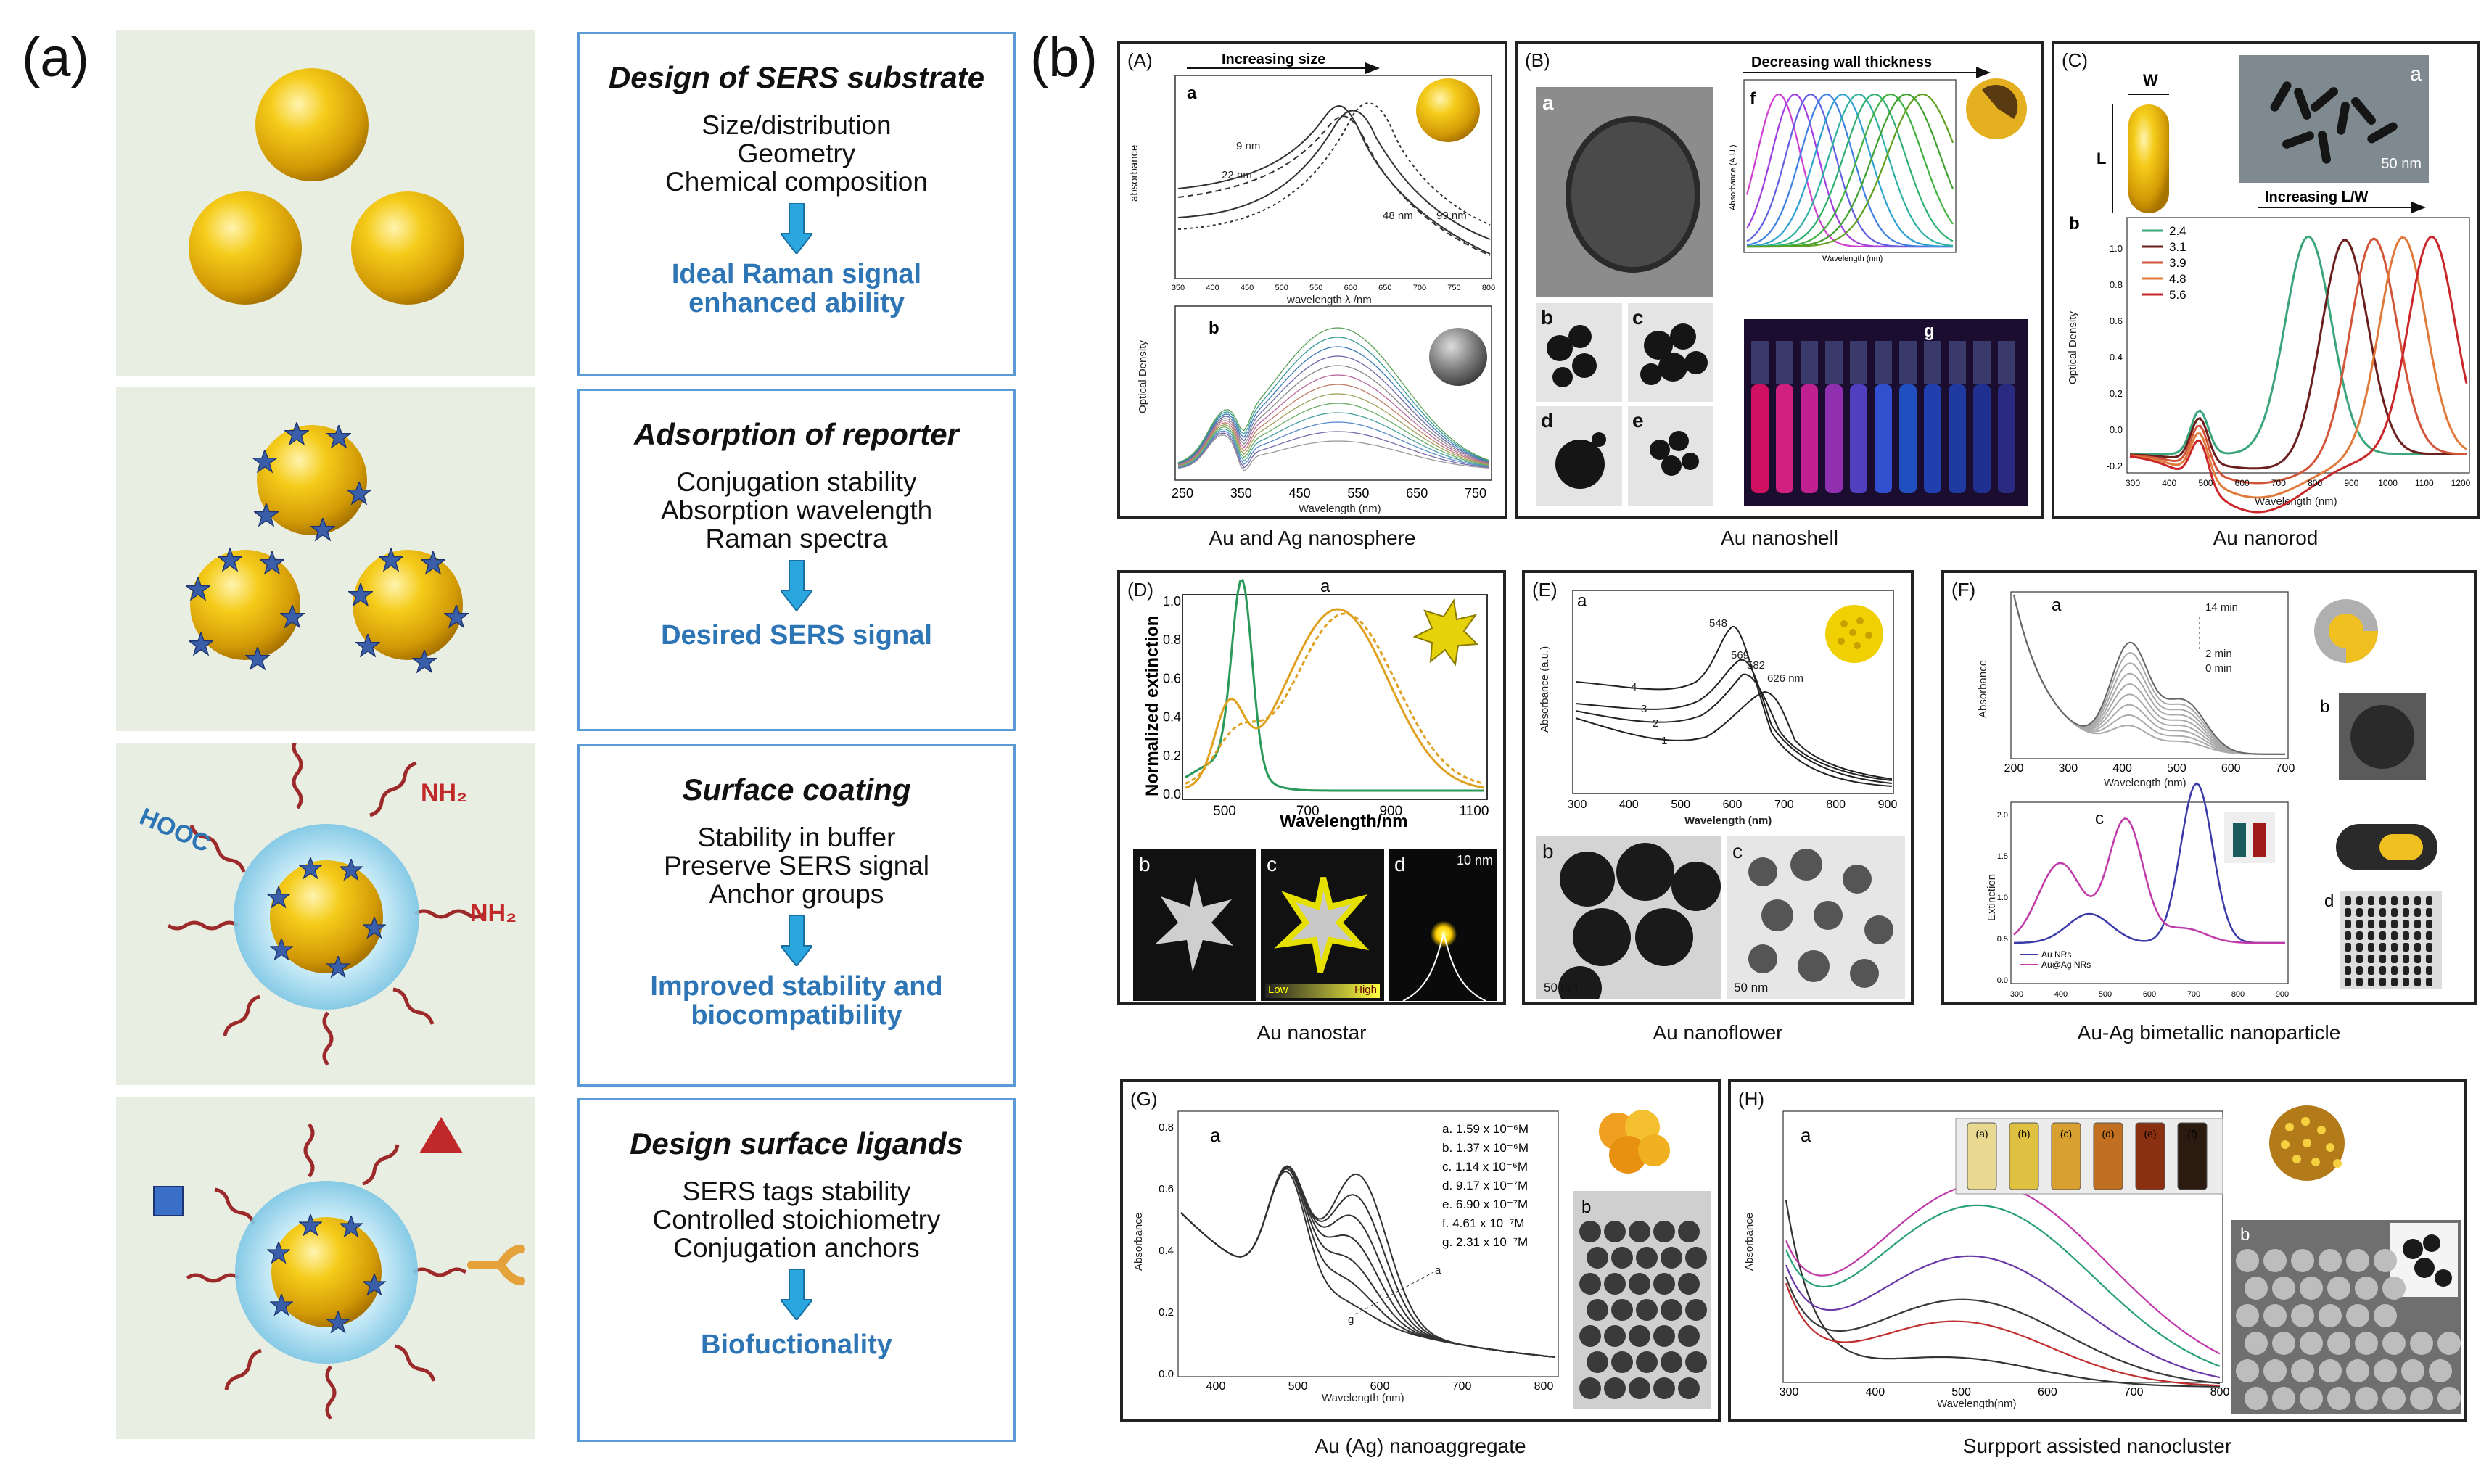  Describe the element at coordinates (326, 911) in the screenshot. I see `coating-illustration: HOOC NH₂ NH₂` at that location.